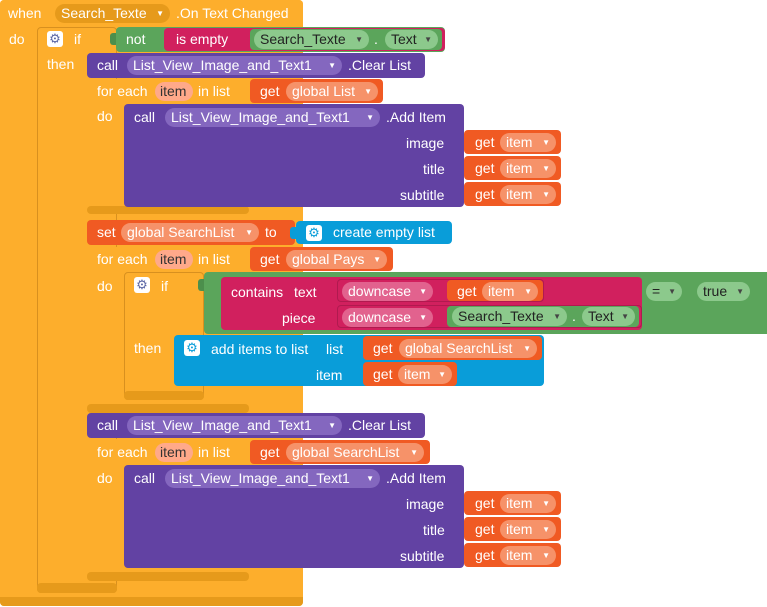 The image size is (767, 607). I want to click on not-label: not, so click(136, 39).